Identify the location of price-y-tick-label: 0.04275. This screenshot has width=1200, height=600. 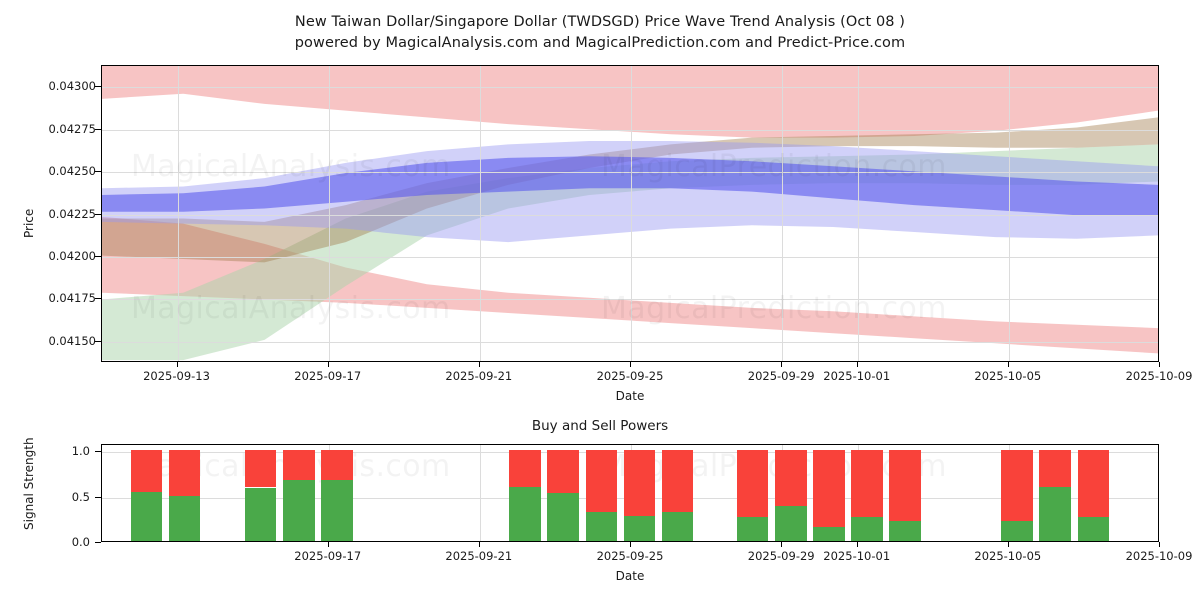
(72, 128).